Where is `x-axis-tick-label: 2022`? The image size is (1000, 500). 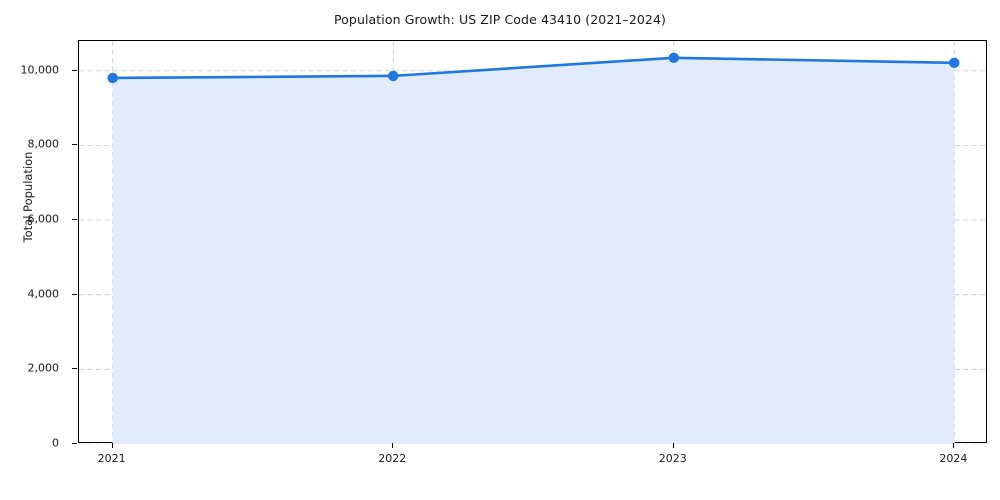
x-axis-tick-label: 2022 is located at coordinates (392, 458).